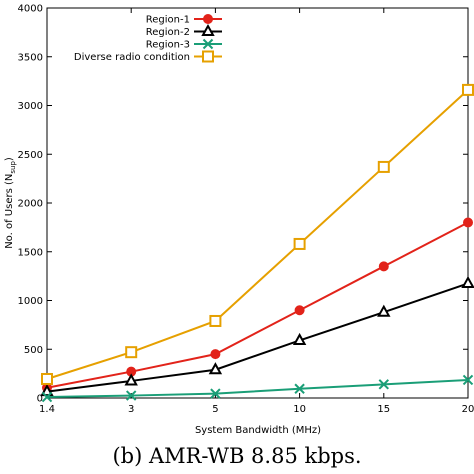 Image resolution: width=474 pixels, height=474 pixels. I want to click on y-axis-label-main: No. of Users (N, so click(9, 211).